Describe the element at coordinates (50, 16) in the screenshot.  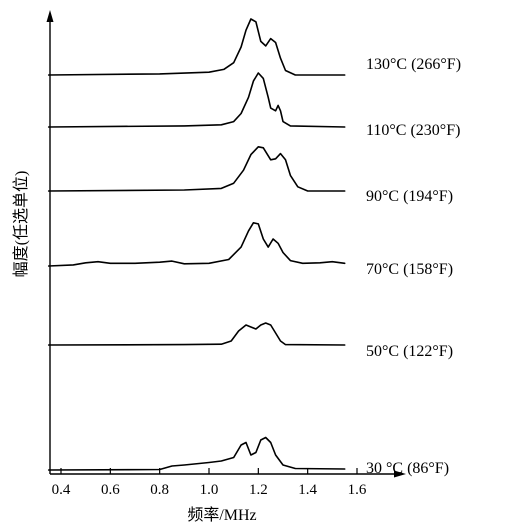
I see `y-axis-arrow-icon` at that location.